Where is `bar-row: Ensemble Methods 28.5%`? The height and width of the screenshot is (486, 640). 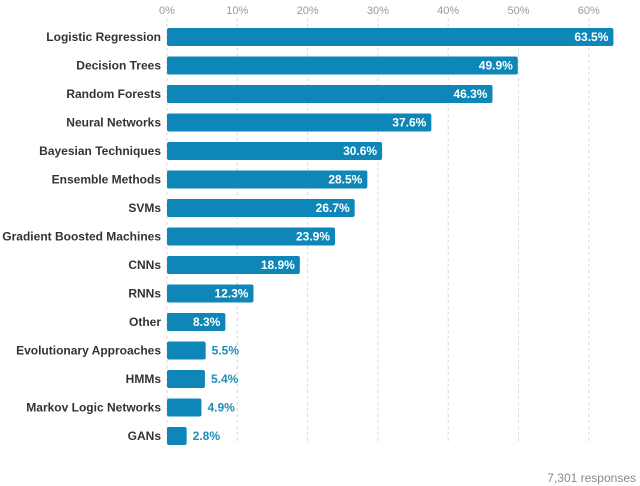 bar-row: Ensemble Methods 28.5% is located at coordinates (210, 179).